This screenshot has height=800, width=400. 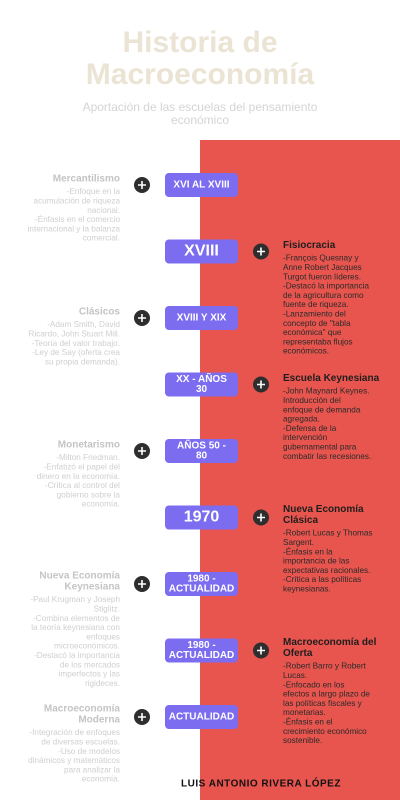 I want to click on school-body: económicos., so click(x=306, y=351).